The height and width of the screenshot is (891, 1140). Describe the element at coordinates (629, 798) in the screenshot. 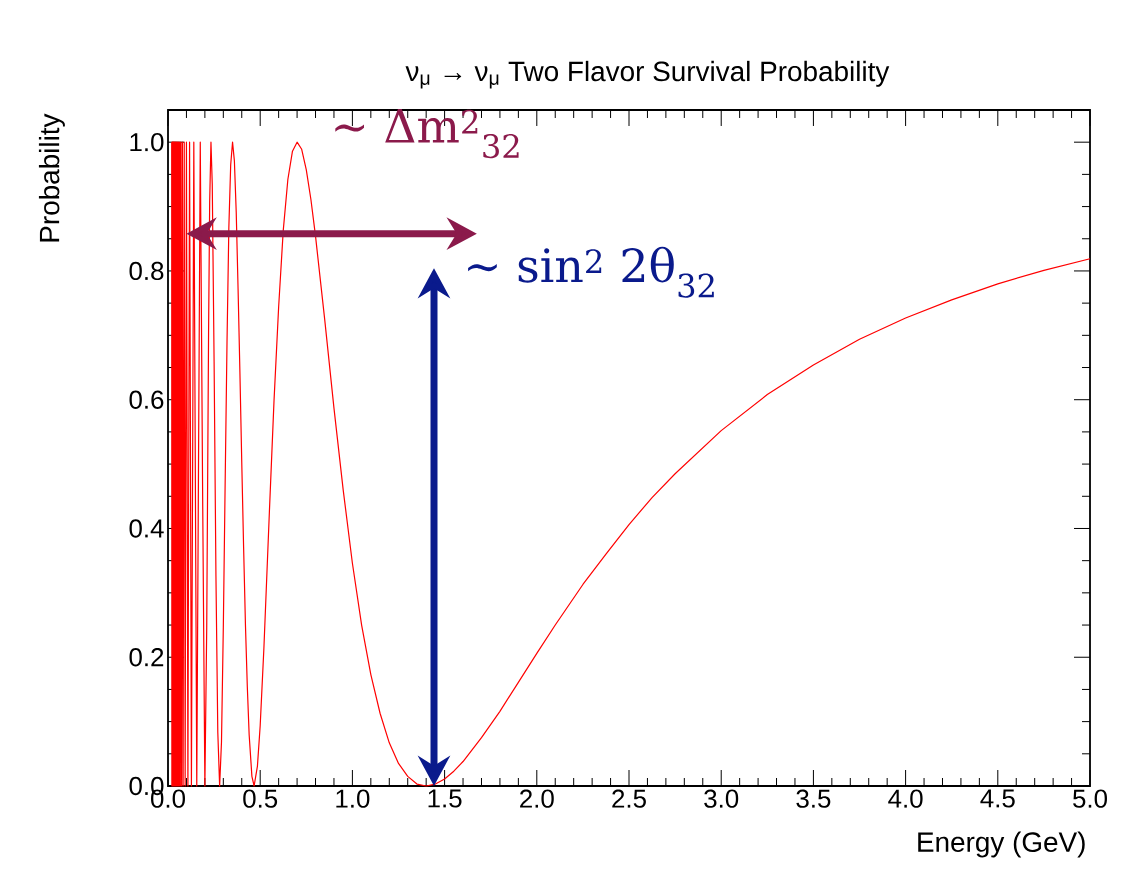

I see `x-tick-label: 2.5` at that location.